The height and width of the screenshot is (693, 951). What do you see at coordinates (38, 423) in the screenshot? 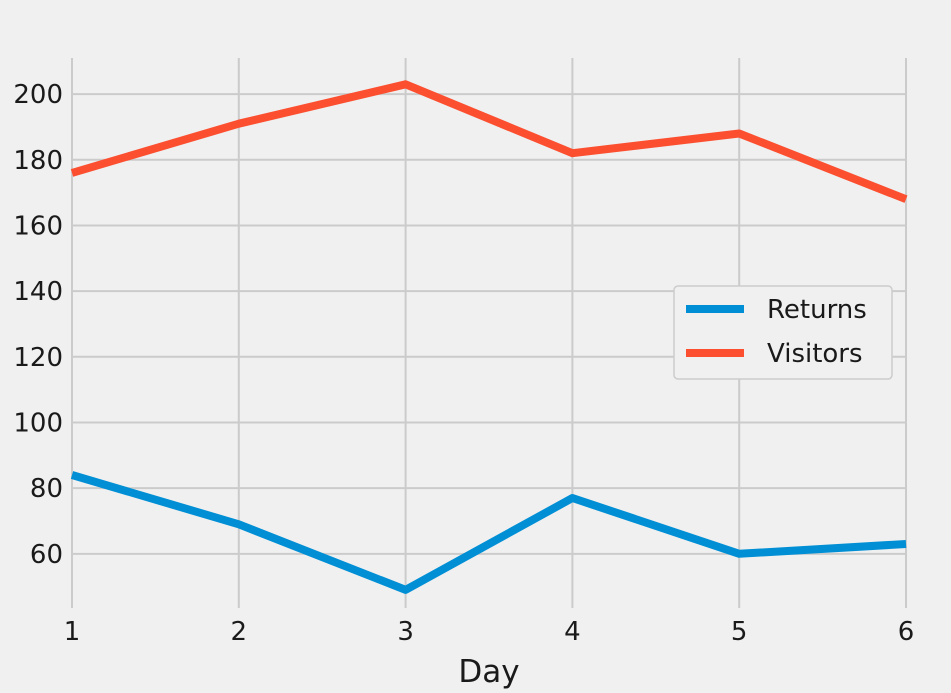
I see `y-tick-label: 100` at bounding box center [38, 423].